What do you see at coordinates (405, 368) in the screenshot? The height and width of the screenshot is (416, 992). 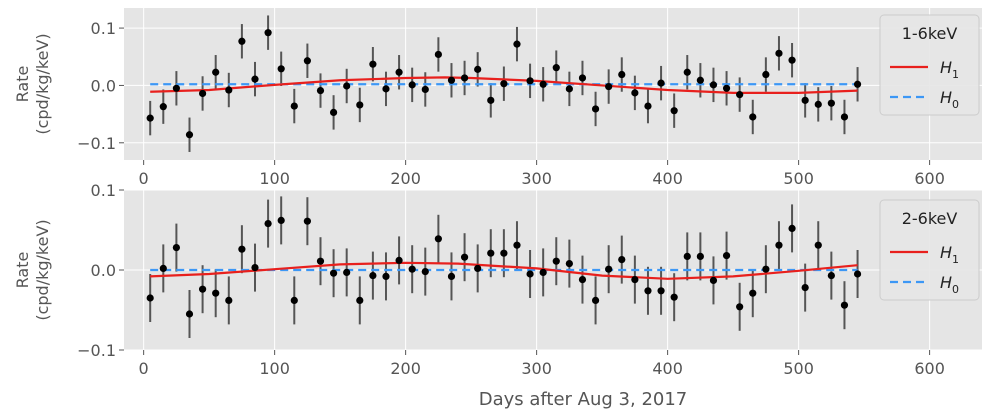 I see `x-tick-label: 200` at bounding box center [405, 368].